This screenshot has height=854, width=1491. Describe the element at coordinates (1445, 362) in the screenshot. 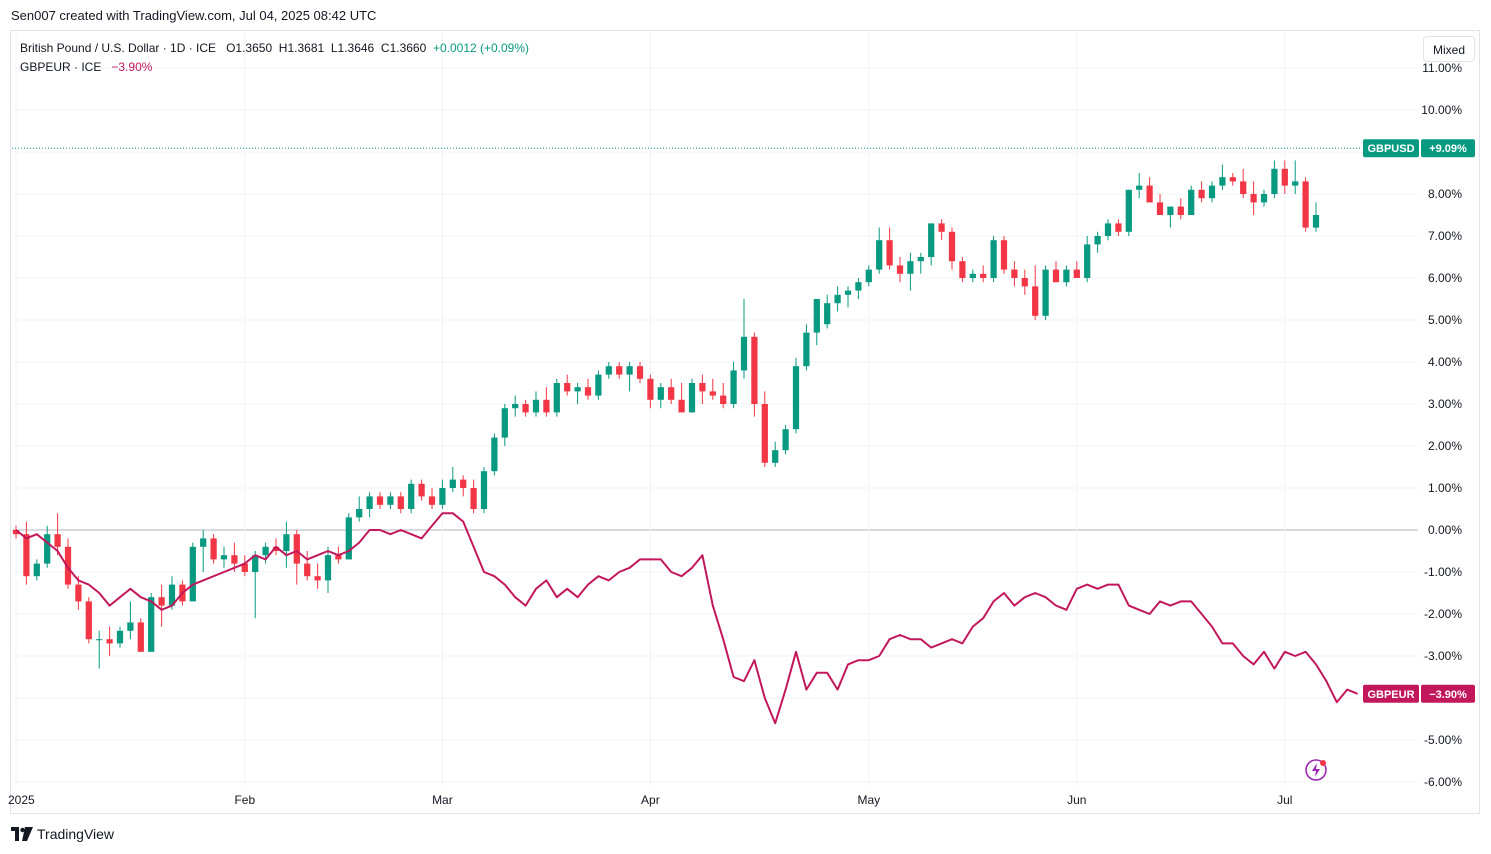

I see `y-tick-label: 4.00%` at that location.